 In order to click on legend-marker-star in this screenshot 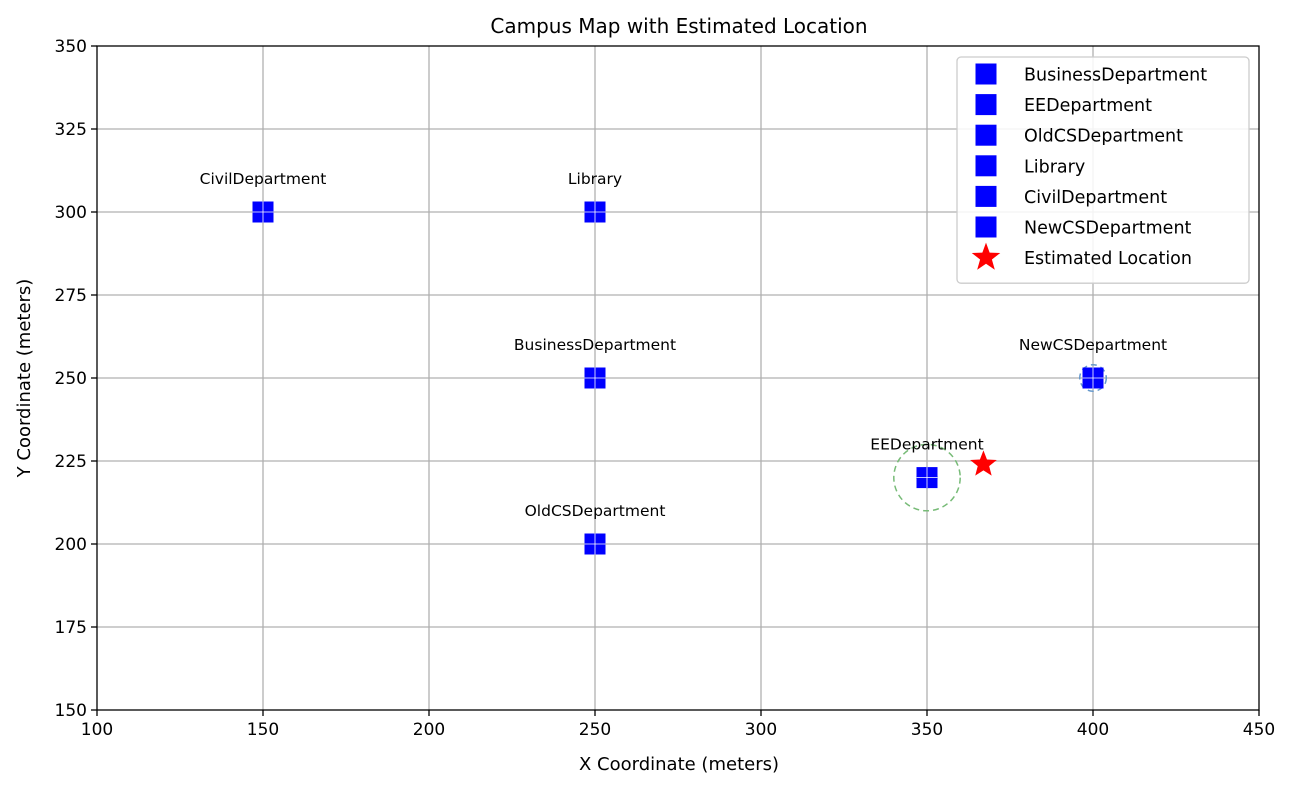, I will do `click(986, 256)`.